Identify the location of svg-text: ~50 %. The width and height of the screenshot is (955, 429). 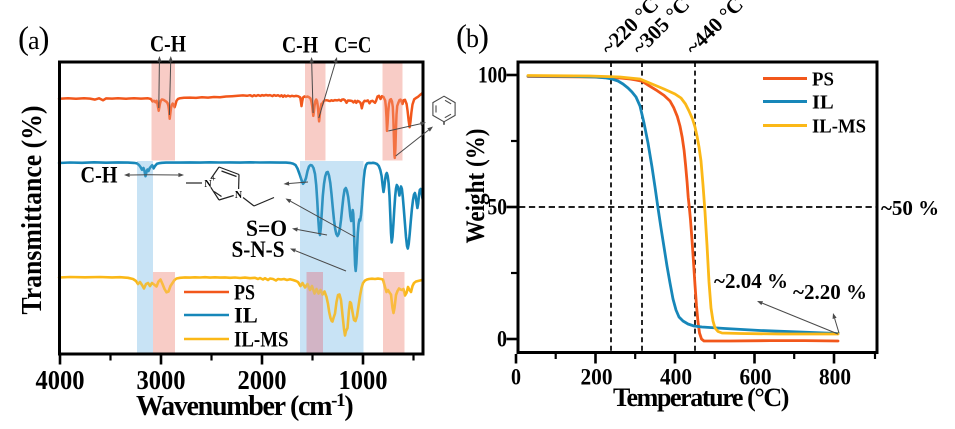
(910, 208).